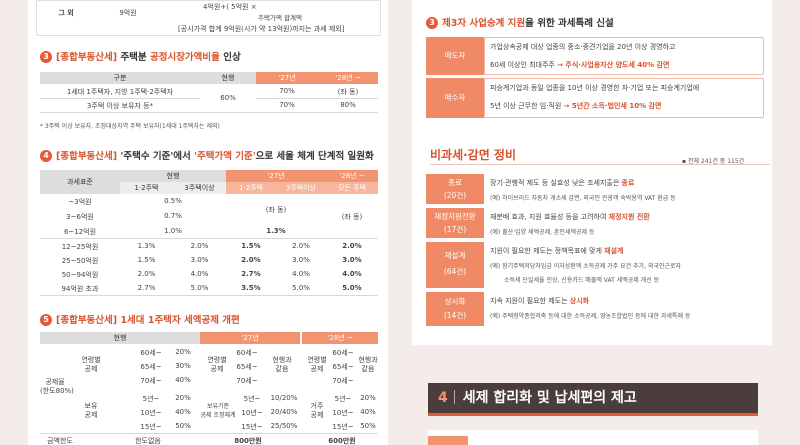  Describe the element at coordinates (473, 155) in the screenshot. I see `sx-title: 비과세·감면 정비` at that location.